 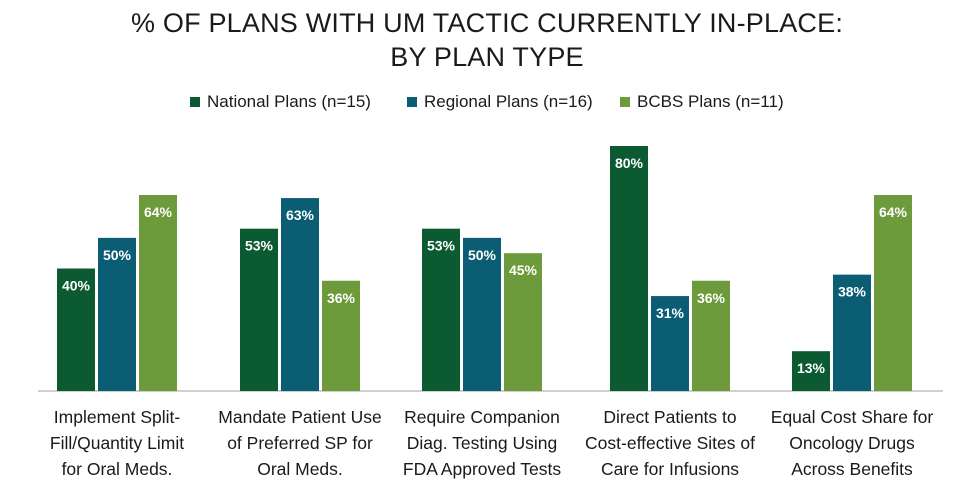 I want to click on data-label-bcbs-1: 64%, so click(x=158, y=212).